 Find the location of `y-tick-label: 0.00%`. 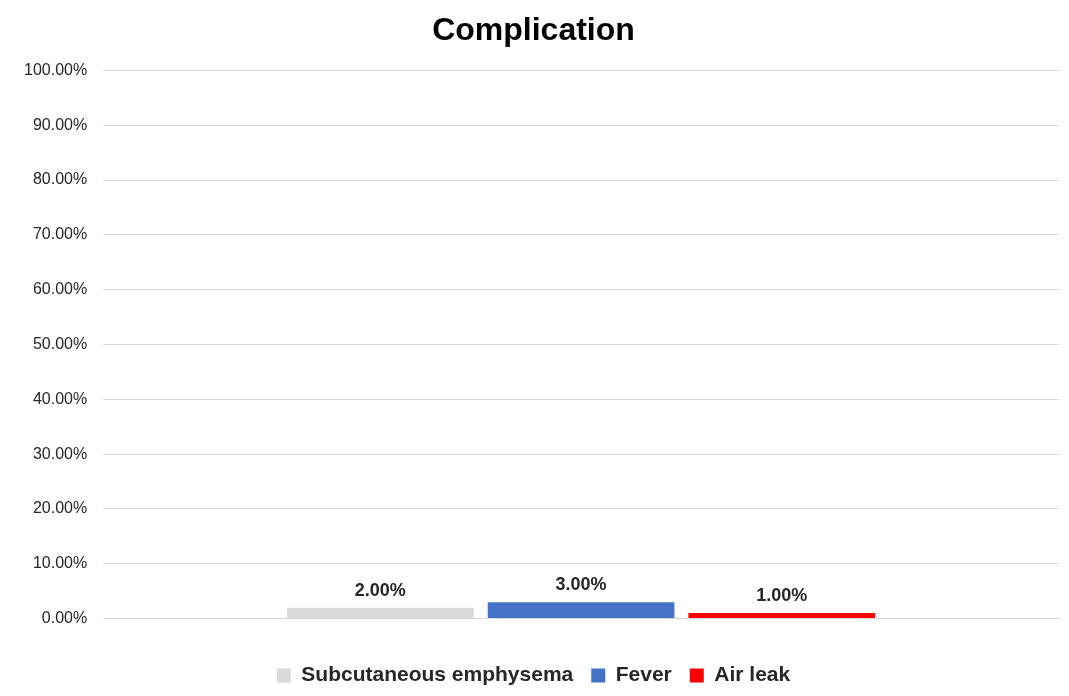

y-tick-label: 0.00% is located at coordinates (64, 618).